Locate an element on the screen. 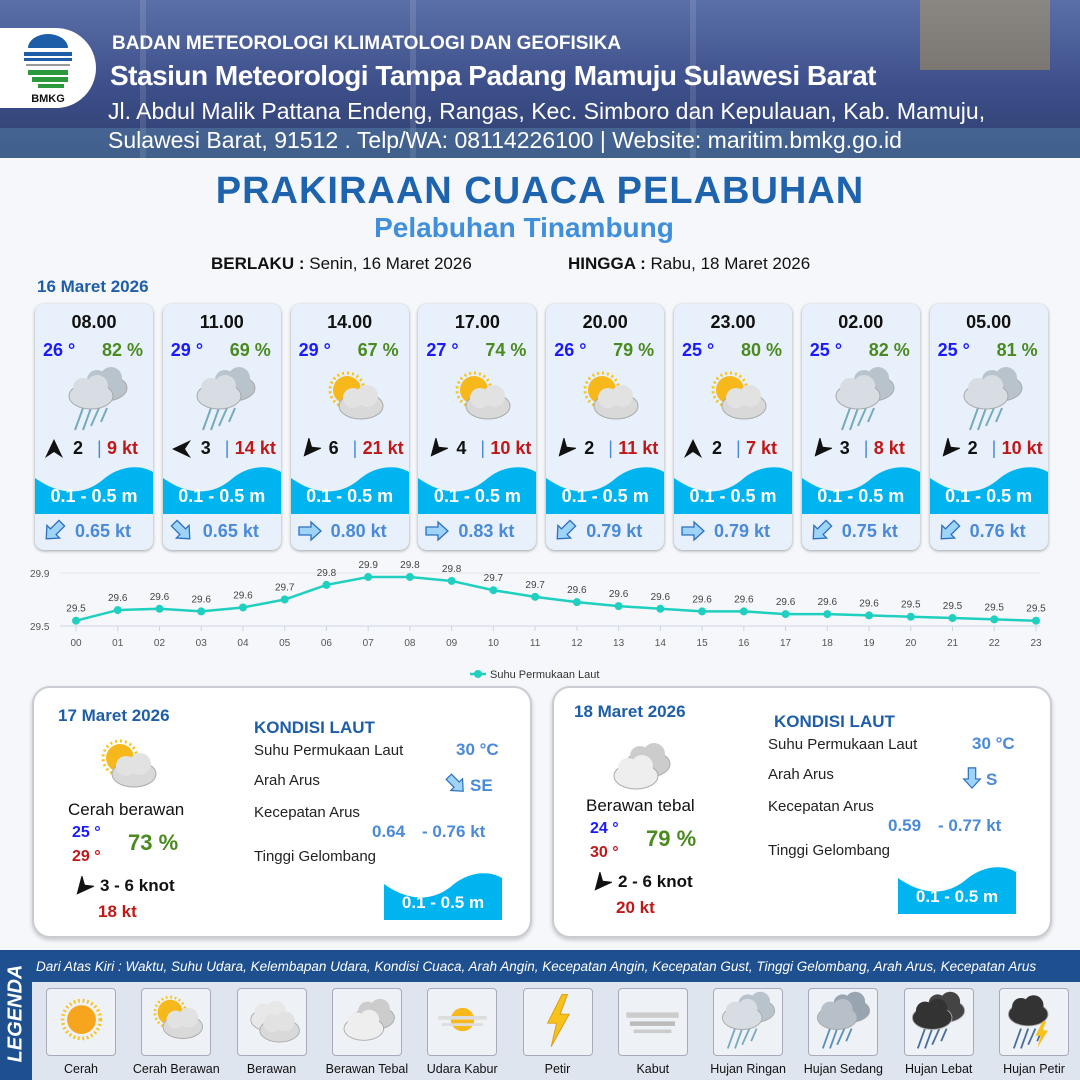 The height and width of the screenshot is (1080, 1080). legend-item-label: Hujan Ringan is located at coordinates (748, 1069).